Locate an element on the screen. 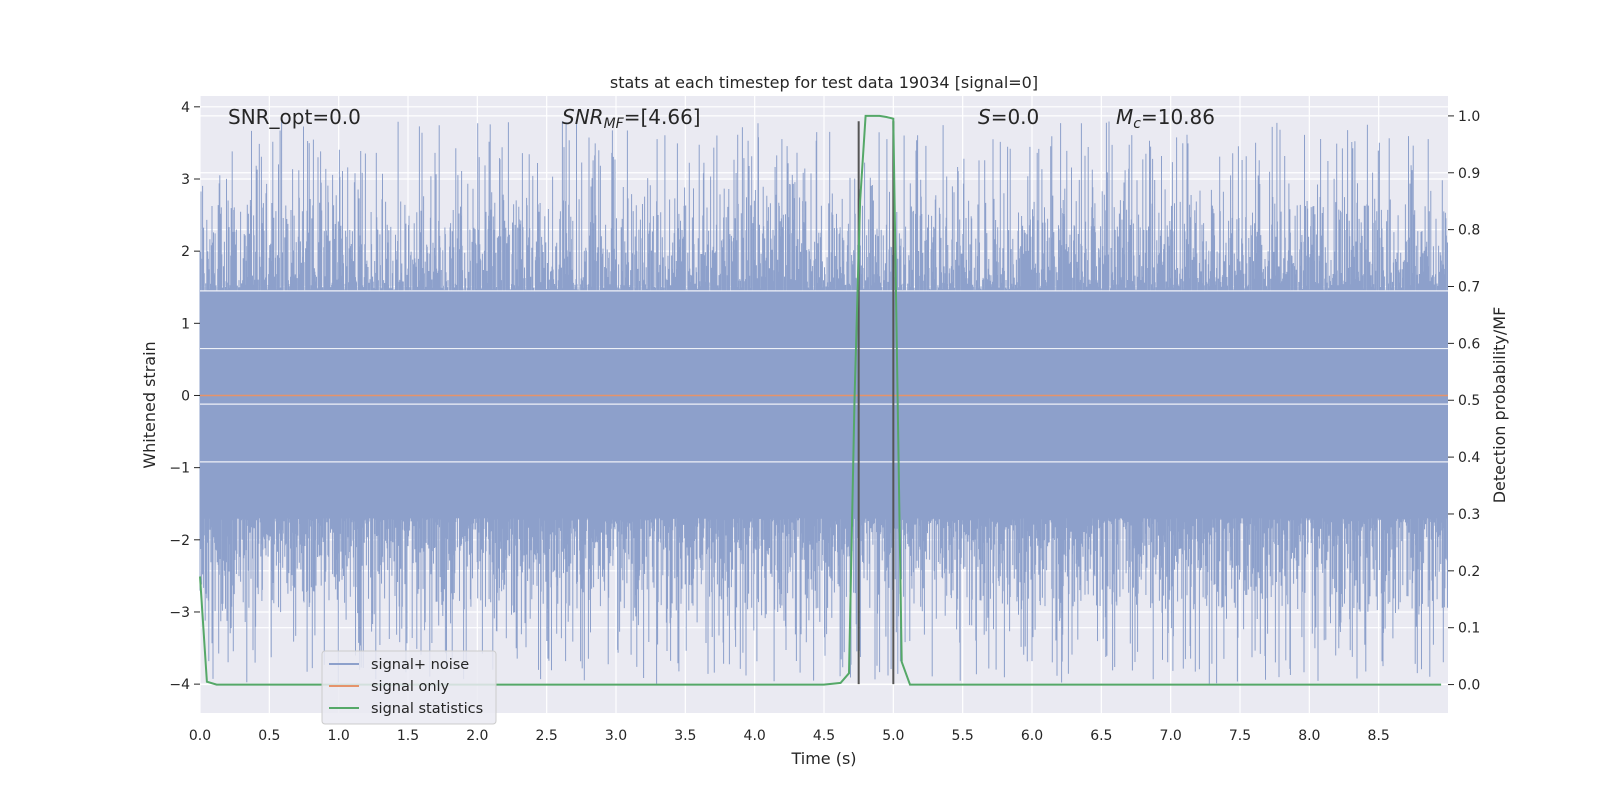 The image size is (1600, 800). legend-box is located at coordinates (409, 687).